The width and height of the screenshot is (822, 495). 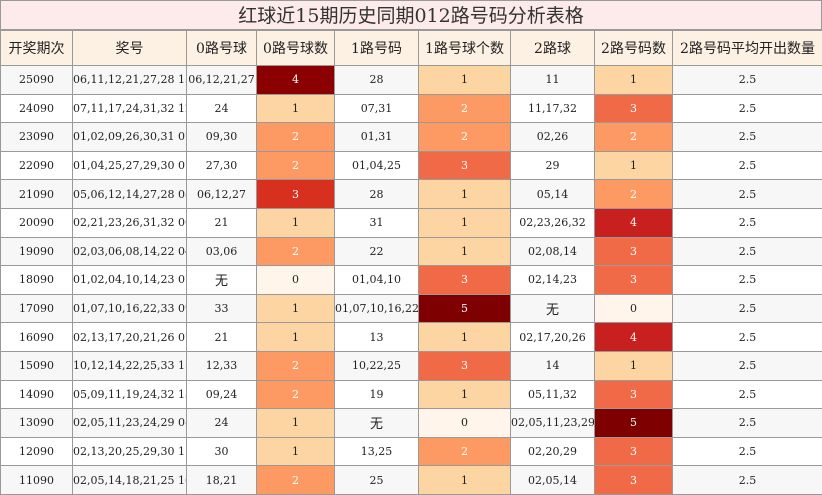 What do you see at coordinates (37, 80) in the screenshot?
I see `period-cell: 25090` at bounding box center [37, 80].